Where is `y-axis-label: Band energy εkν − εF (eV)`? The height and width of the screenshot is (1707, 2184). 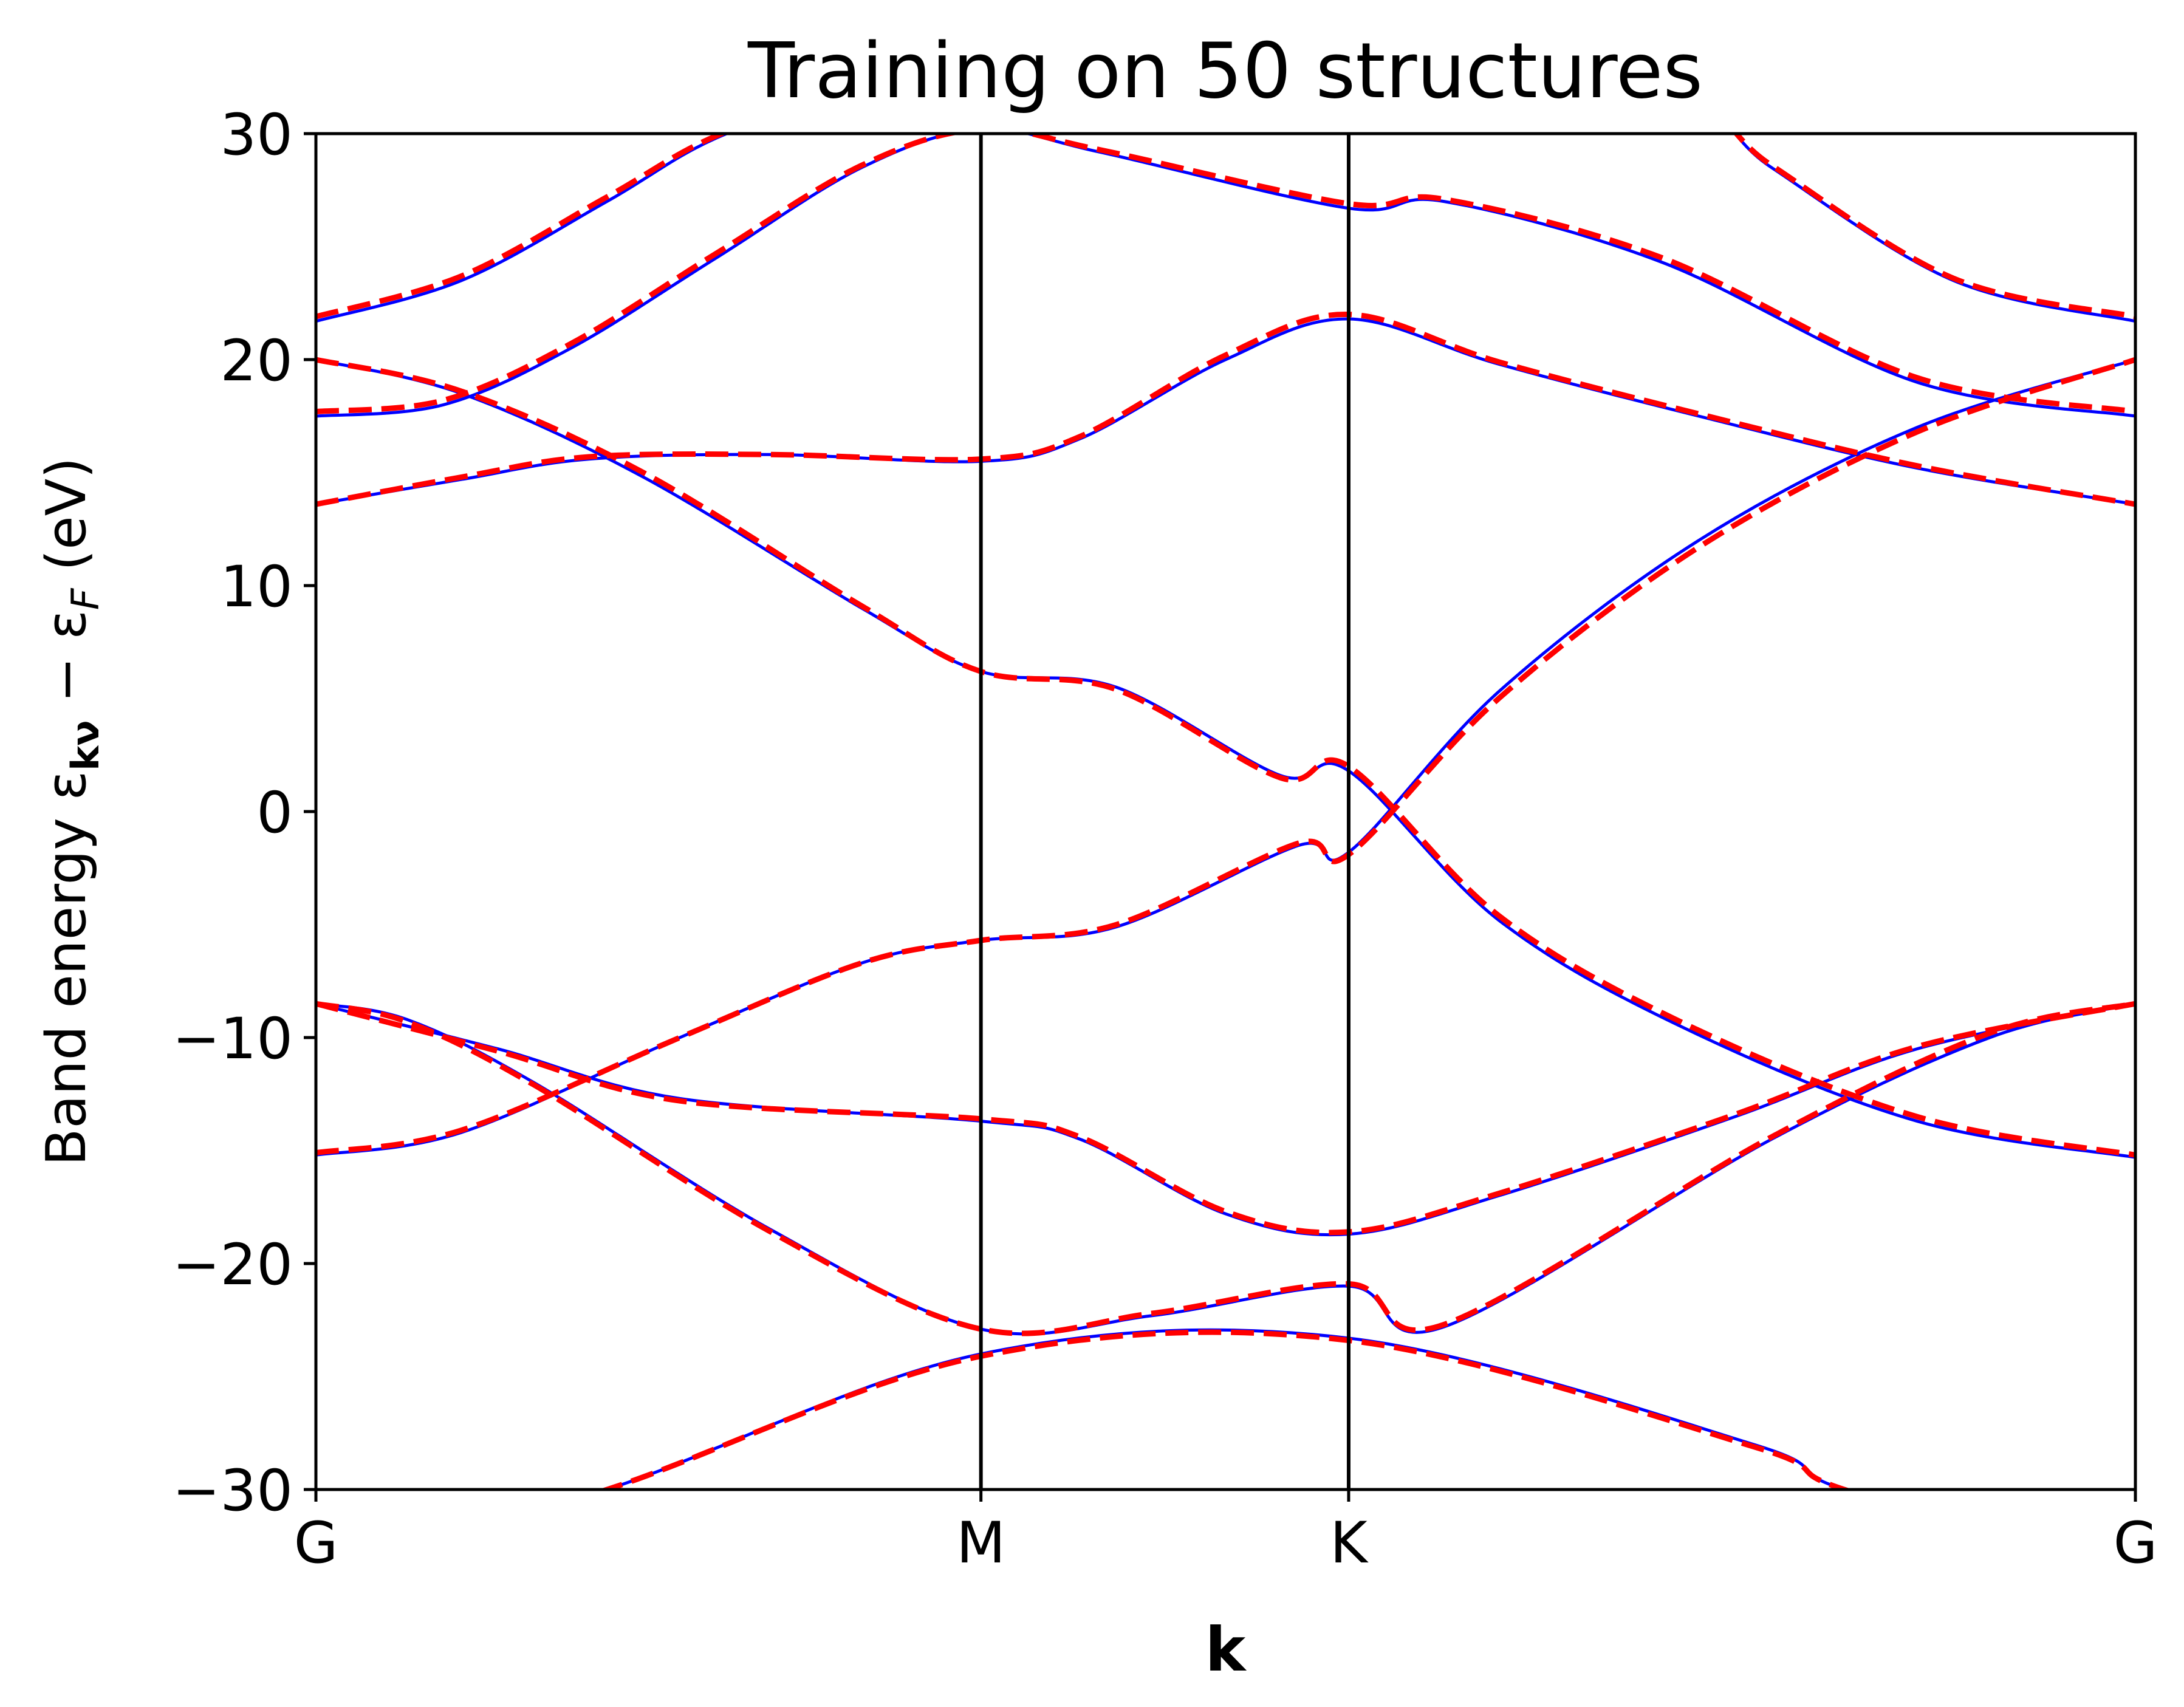
y-axis-label: Band energy εkν − εF (eV) is located at coordinates (71, 811).